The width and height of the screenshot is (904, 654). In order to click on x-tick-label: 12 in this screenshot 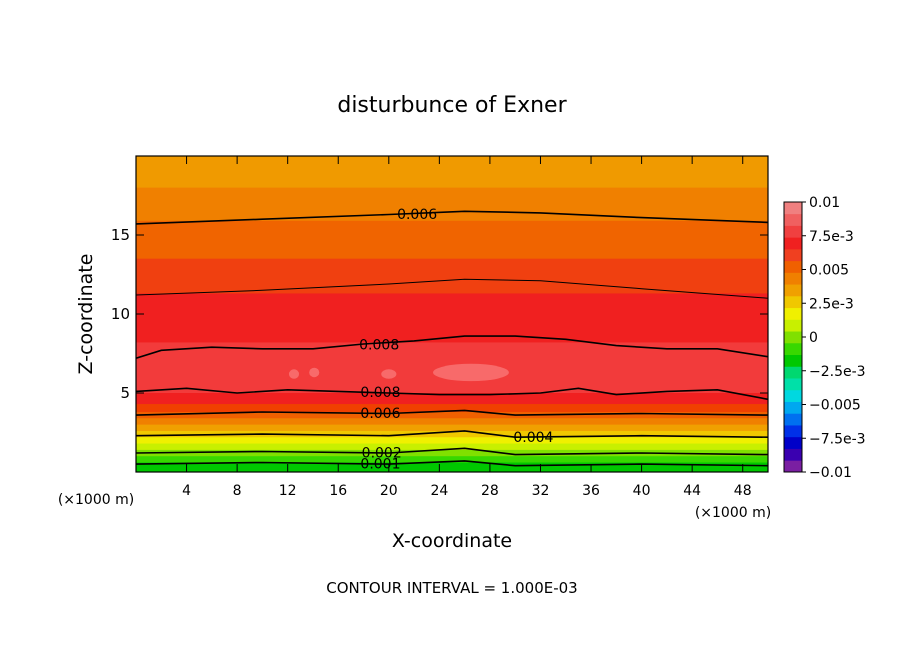, I will do `click(288, 491)`.